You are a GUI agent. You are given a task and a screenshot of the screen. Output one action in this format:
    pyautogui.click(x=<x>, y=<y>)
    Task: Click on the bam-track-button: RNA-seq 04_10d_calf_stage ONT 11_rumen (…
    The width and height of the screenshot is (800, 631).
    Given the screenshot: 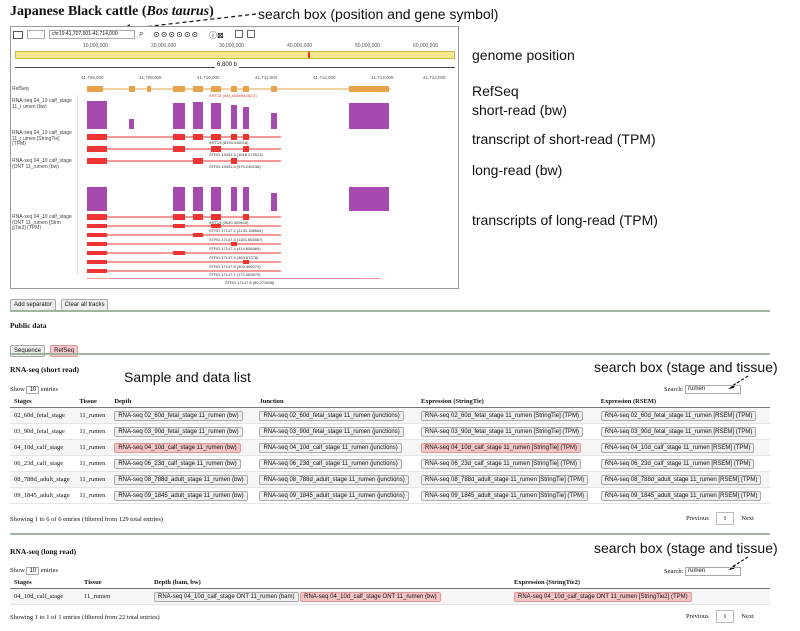 What is the action you would take?
    pyautogui.click(x=226, y=596)
    